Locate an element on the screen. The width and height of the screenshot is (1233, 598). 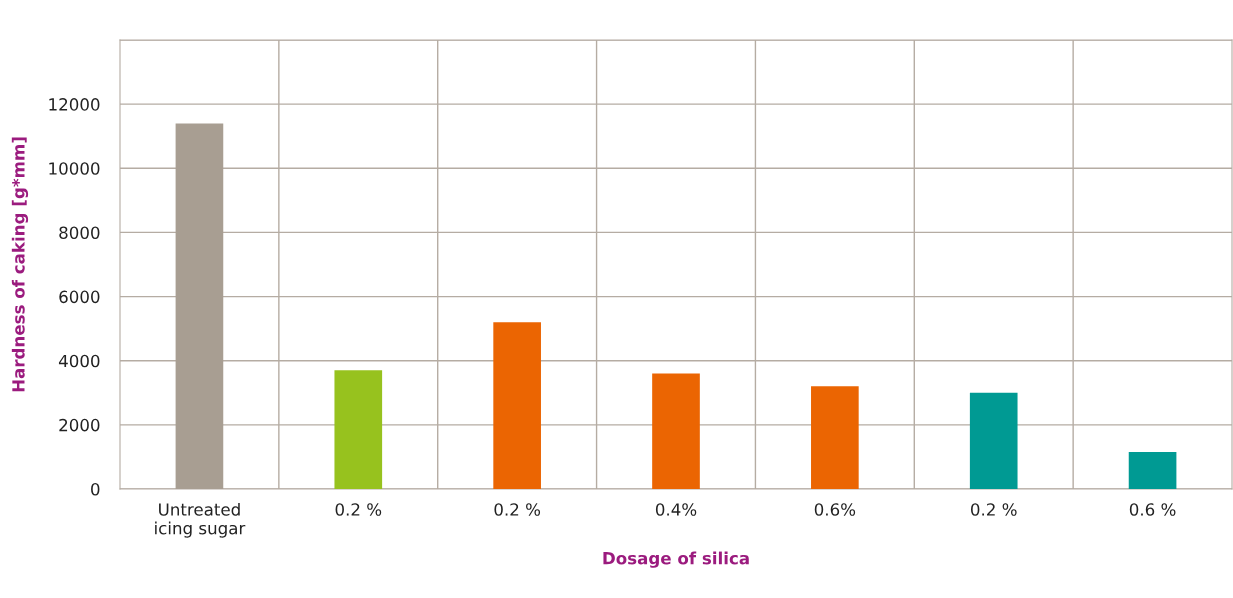
y-axis-title: Hardness of caking [g*mm] is located at coordinates (20, 264).